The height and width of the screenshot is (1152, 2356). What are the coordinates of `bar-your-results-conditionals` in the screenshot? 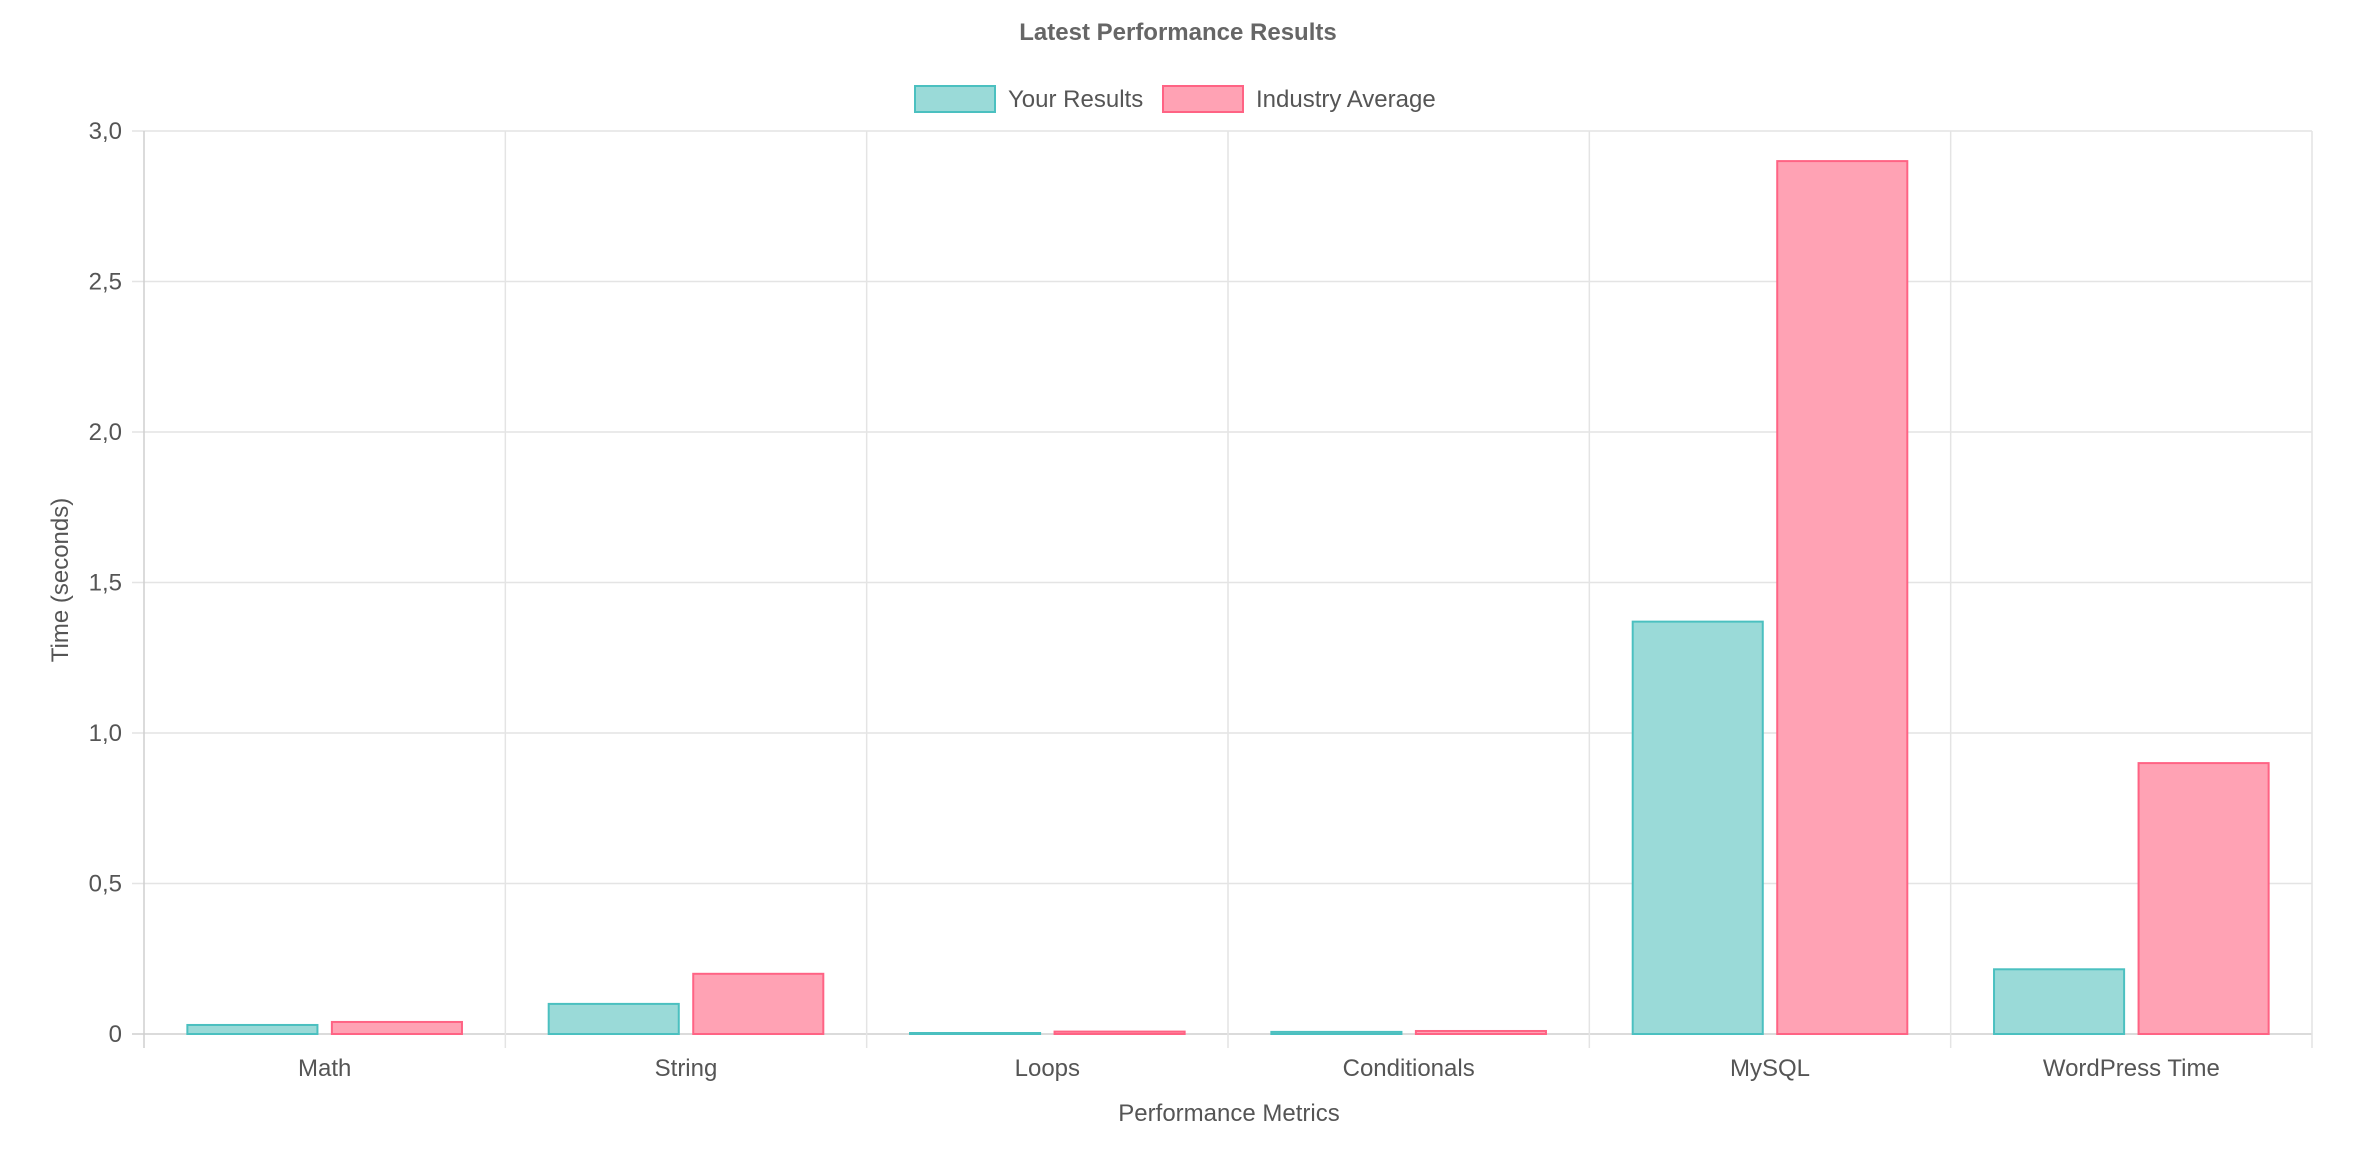 It's located at (1336, 1032).